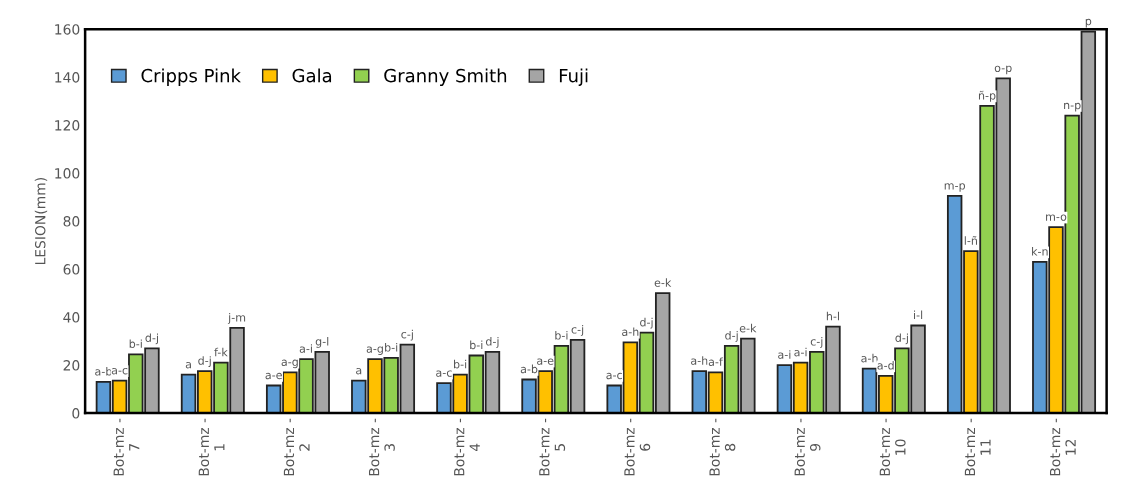 This screenshot has width=1135, height=486. What do you see at coordinates (71, 365) in the screenshot?
I see `y-tick-label: 20` at bounding box center [71, 365].